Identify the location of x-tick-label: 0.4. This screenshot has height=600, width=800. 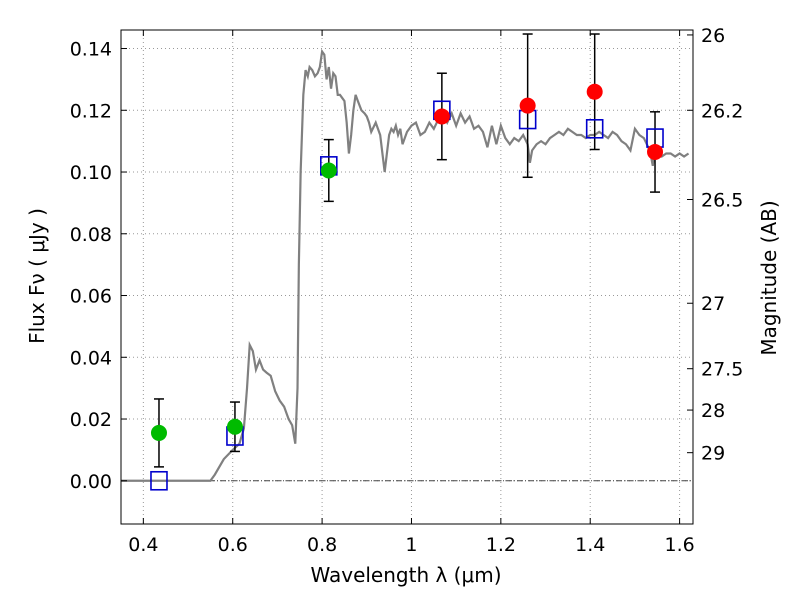
(143, 545).